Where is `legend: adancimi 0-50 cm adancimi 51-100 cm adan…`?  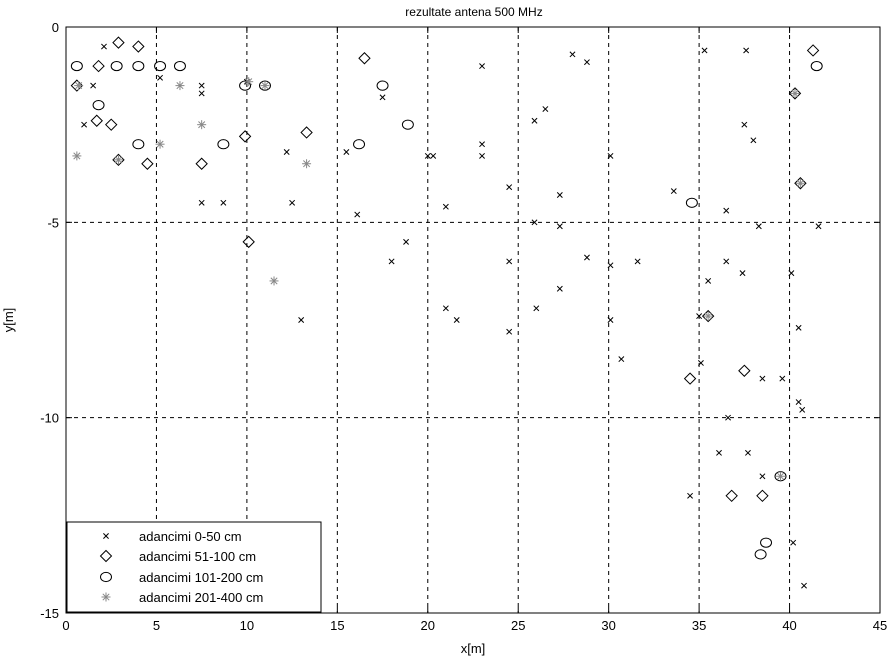 legend: adancimi 0-50 cm adancimi 51-100 cm adan… is located at coordinates (194, 567).